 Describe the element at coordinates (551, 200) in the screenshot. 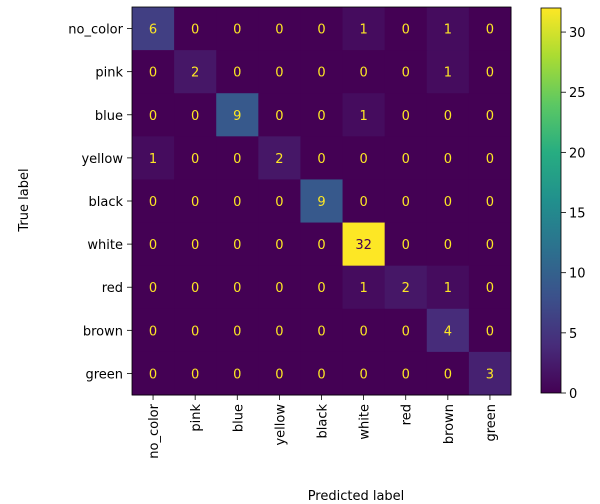

I see `colorbar` at that location.